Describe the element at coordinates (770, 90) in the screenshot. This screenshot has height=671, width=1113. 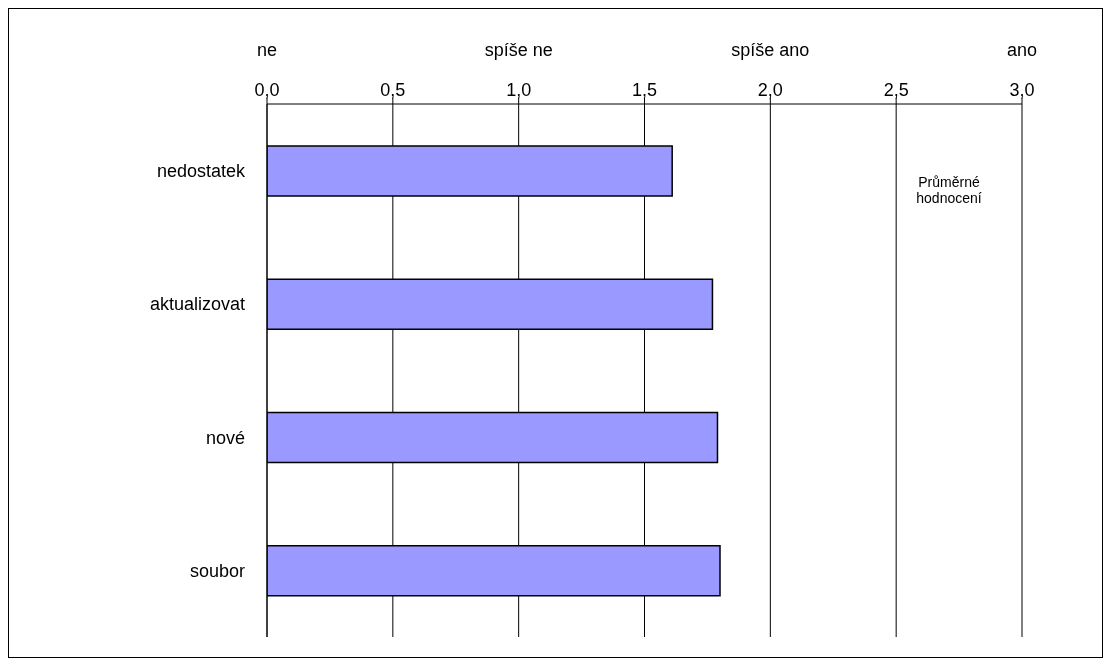
I see `x-tick-label: 2,0` at that location.